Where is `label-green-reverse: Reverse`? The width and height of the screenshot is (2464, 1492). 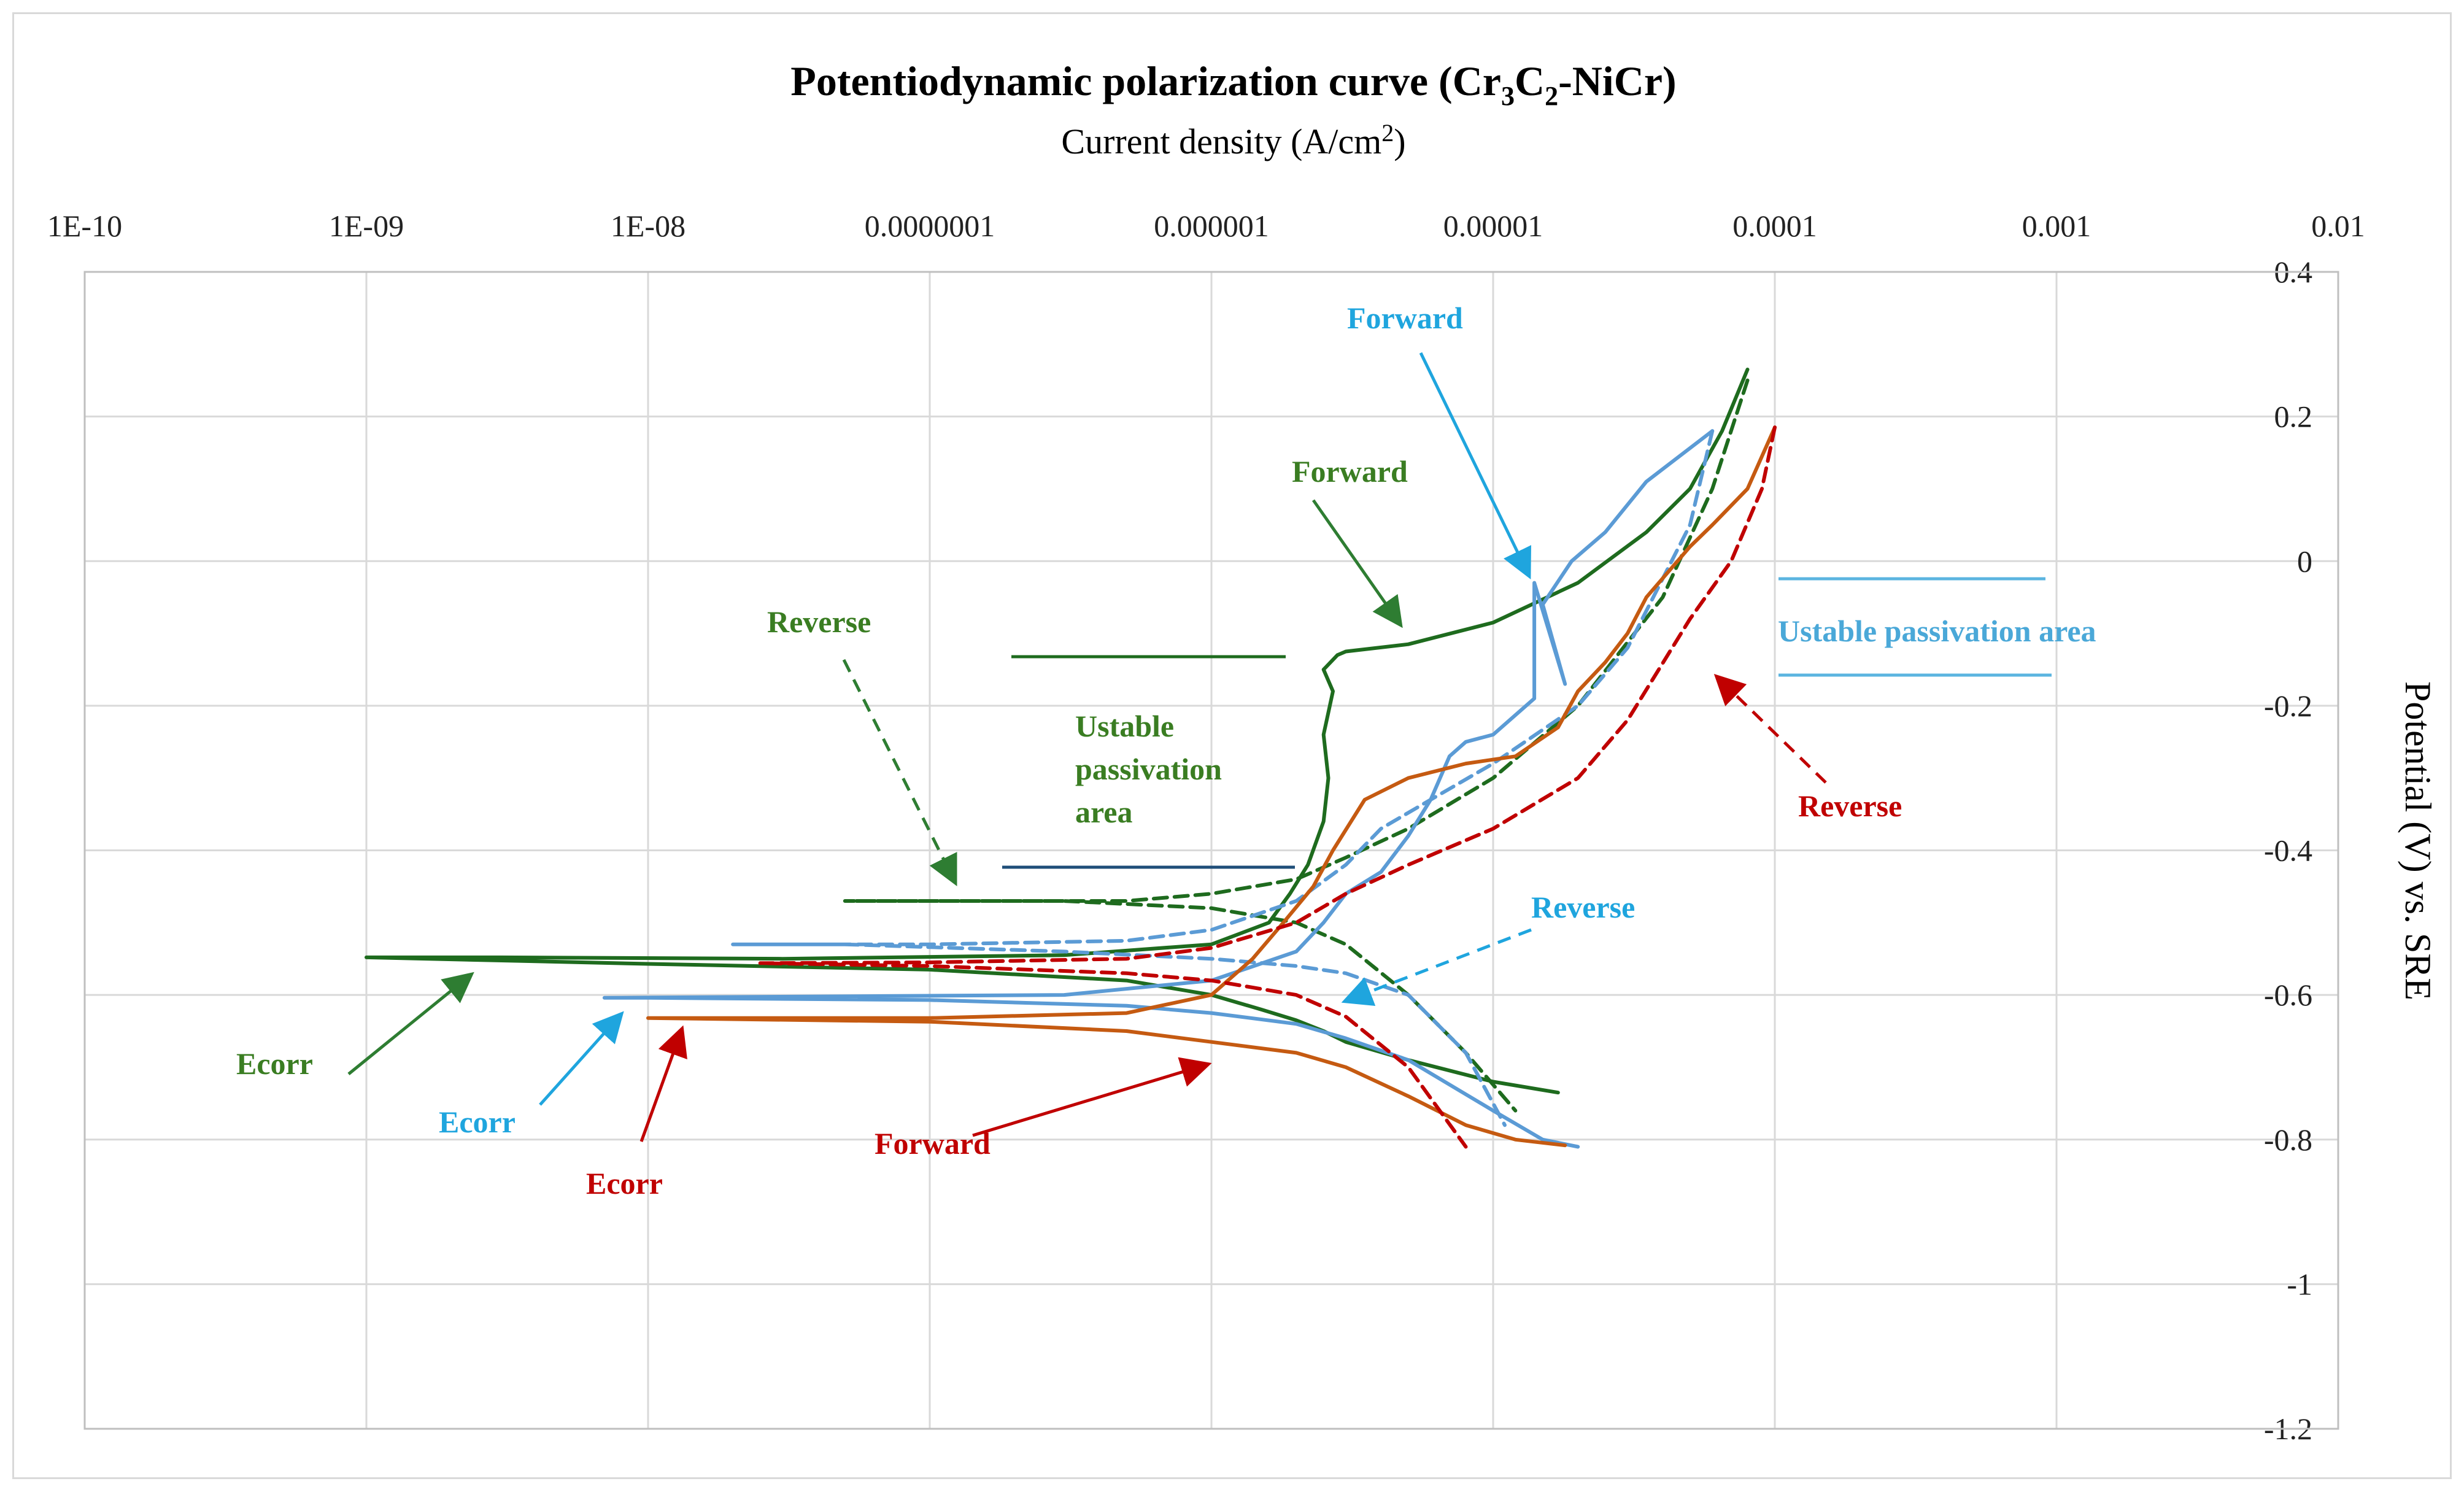
label-green-reverse: Reverse is located at coordinates (819, 622).